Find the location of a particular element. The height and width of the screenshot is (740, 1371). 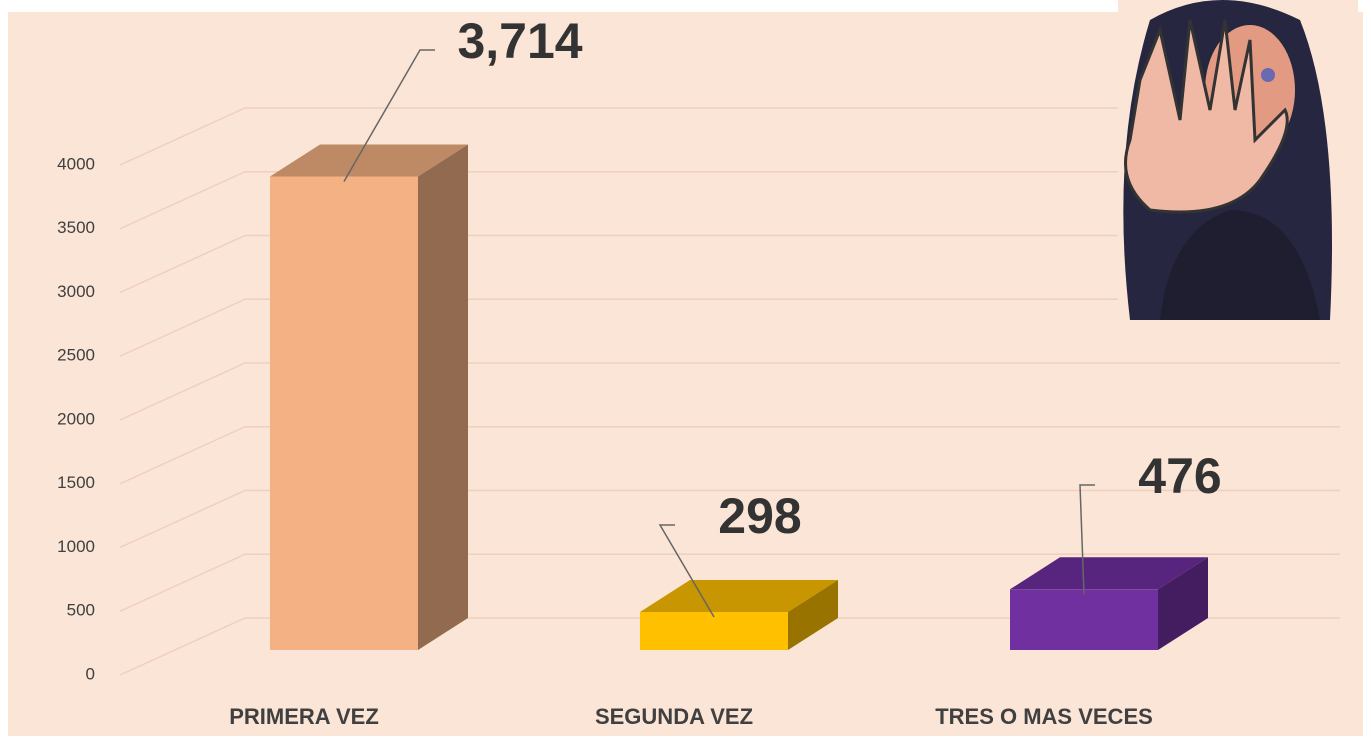

y-tick-label: 1500 is located at coordinates (76, 482).